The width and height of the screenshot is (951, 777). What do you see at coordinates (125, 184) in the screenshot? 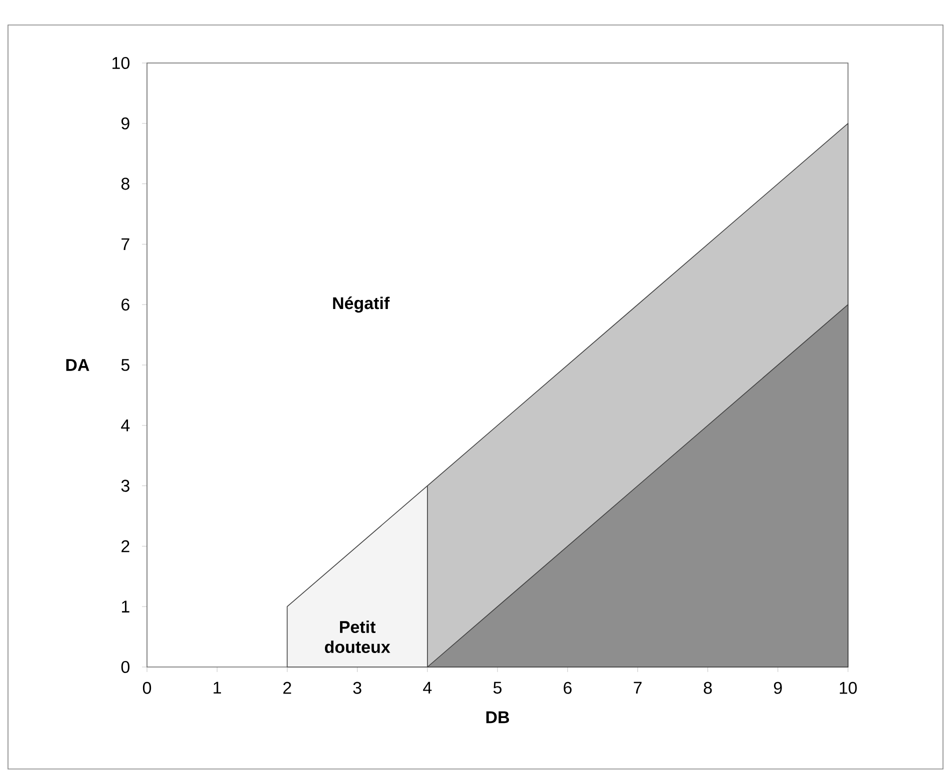
I see `y-tick-label: 8` at bounding box center [125, 184].